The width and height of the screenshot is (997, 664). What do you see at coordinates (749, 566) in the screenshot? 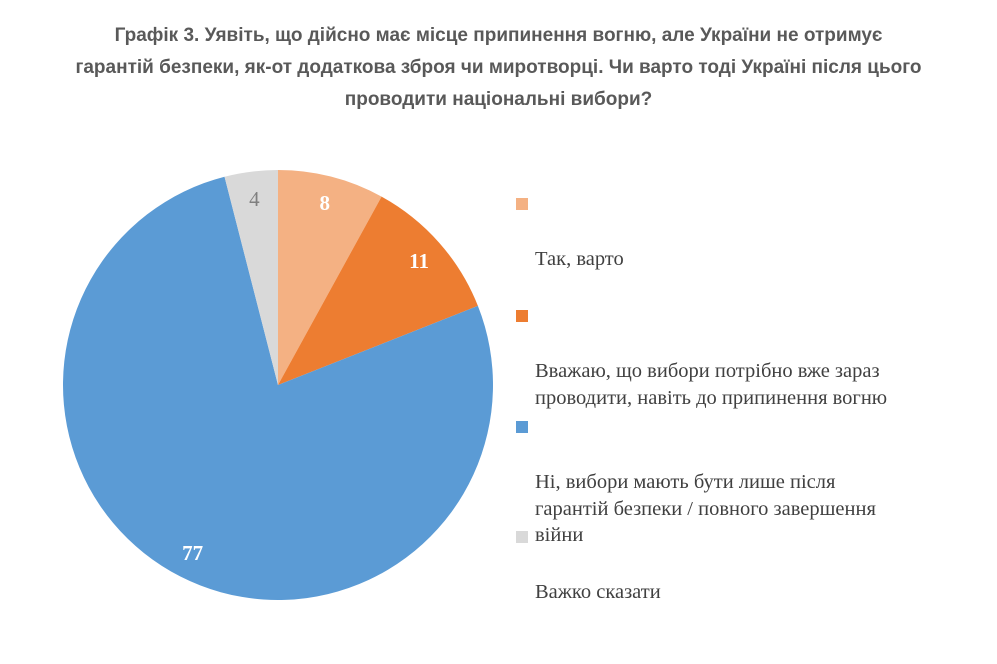
I see `legend-item: Важко сказати` at bounding box center [749, 566].